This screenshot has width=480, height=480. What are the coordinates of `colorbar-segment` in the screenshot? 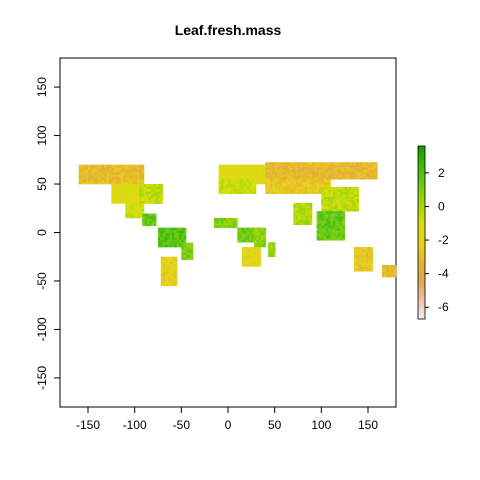 It's located at (421, 277).